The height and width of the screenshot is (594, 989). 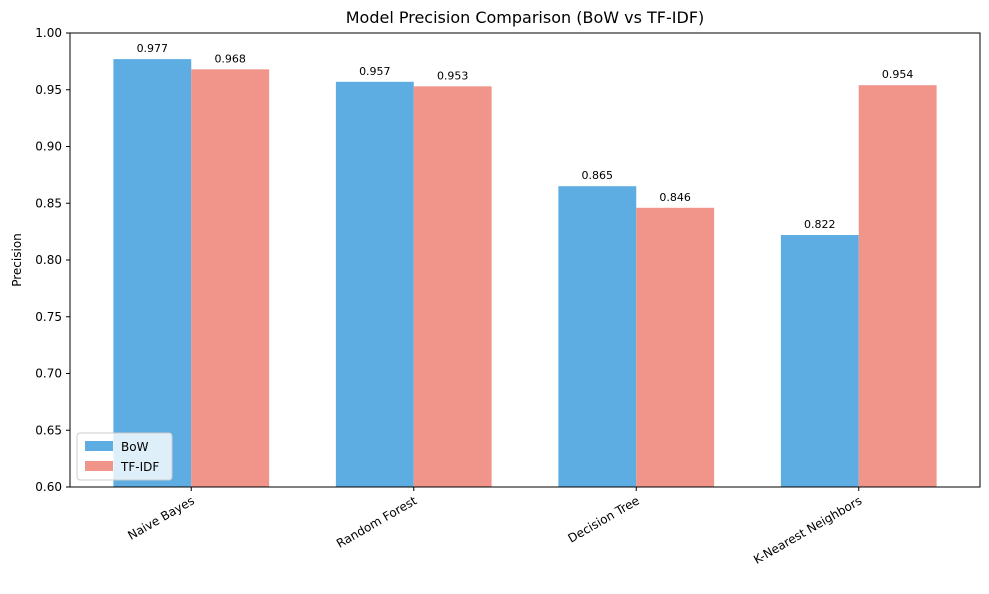 I want to click on legend-label: BoW, so click(x=135, y=447).